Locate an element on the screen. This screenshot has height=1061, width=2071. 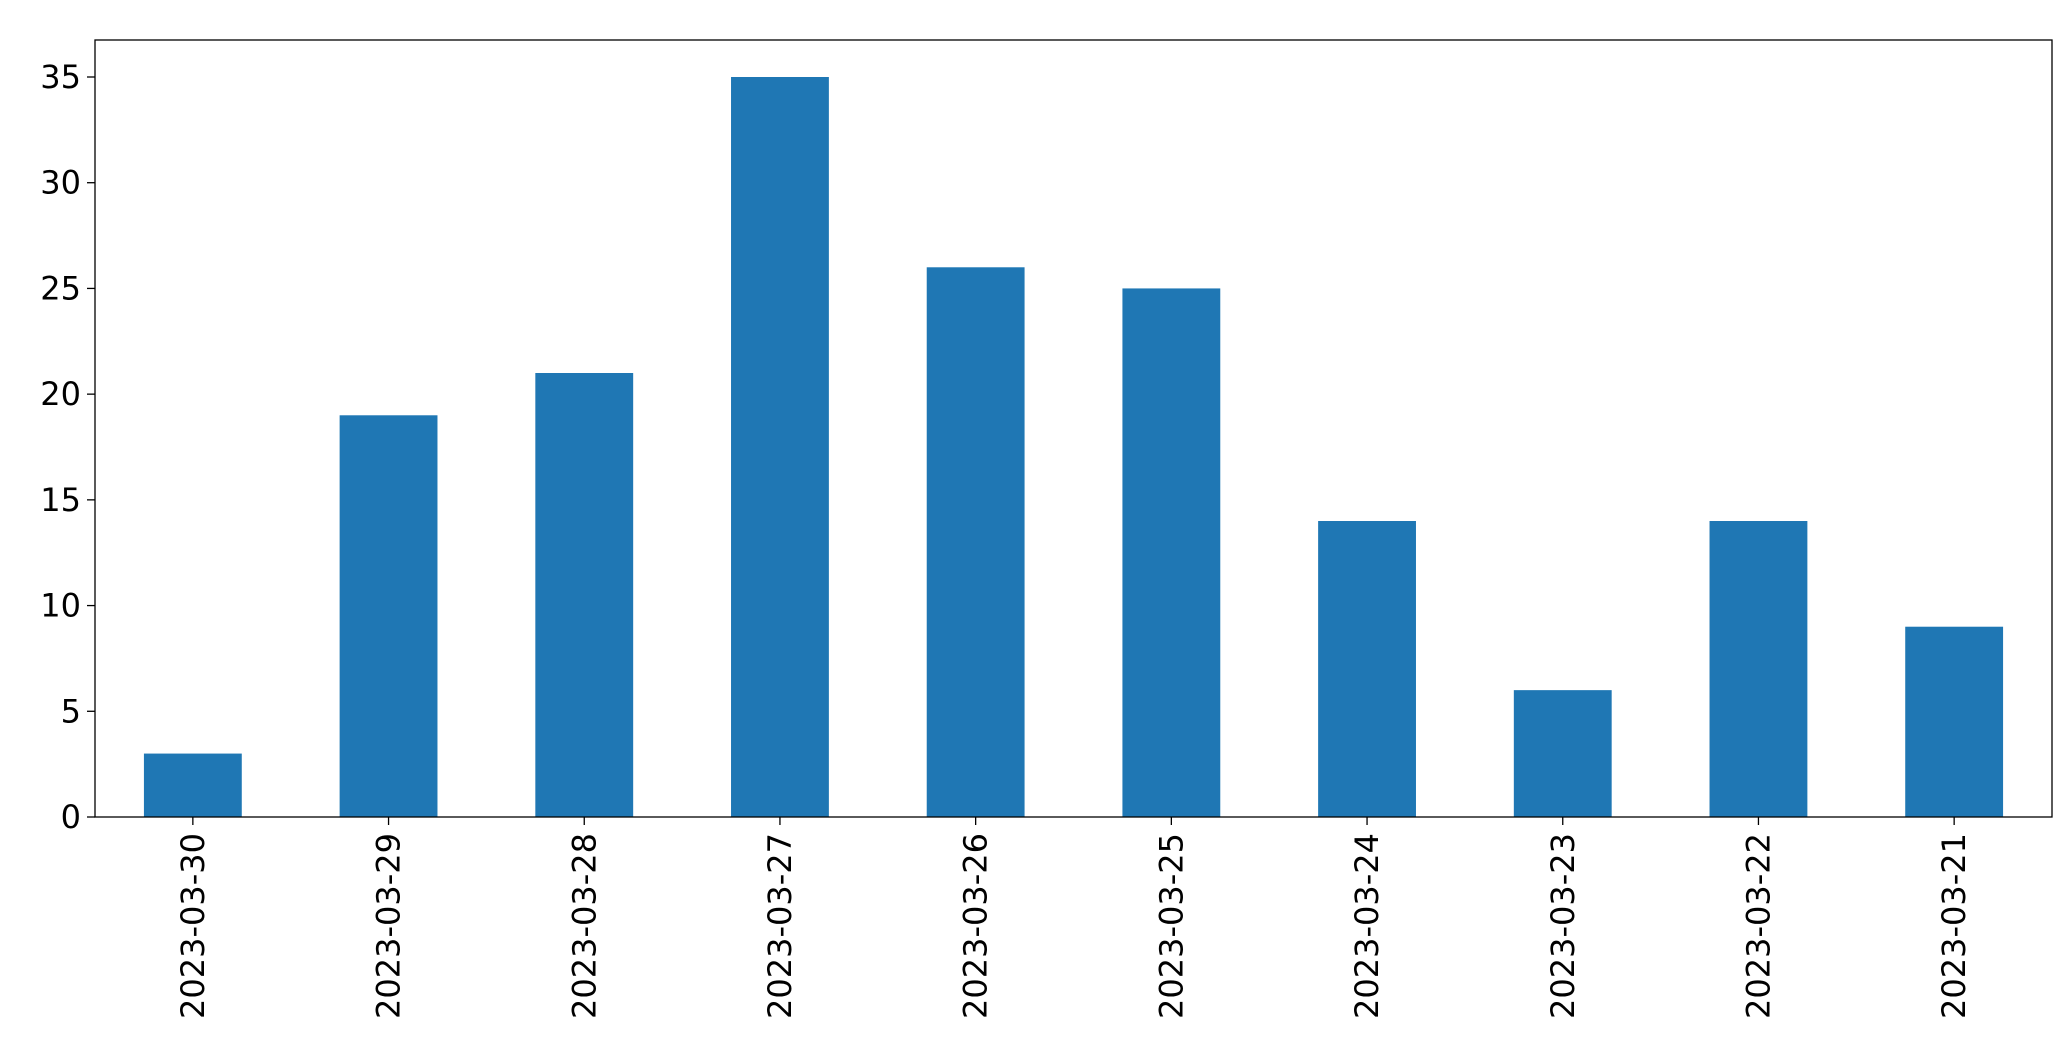
x-tick-label: 2023-03-28 is located at coordinates (584, 926).